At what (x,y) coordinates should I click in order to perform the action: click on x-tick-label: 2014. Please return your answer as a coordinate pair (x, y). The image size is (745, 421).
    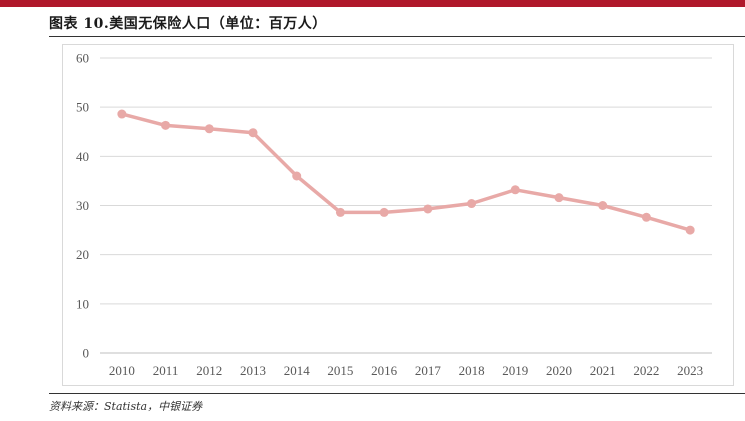
    Looking at the image, I should click on (297, 370).